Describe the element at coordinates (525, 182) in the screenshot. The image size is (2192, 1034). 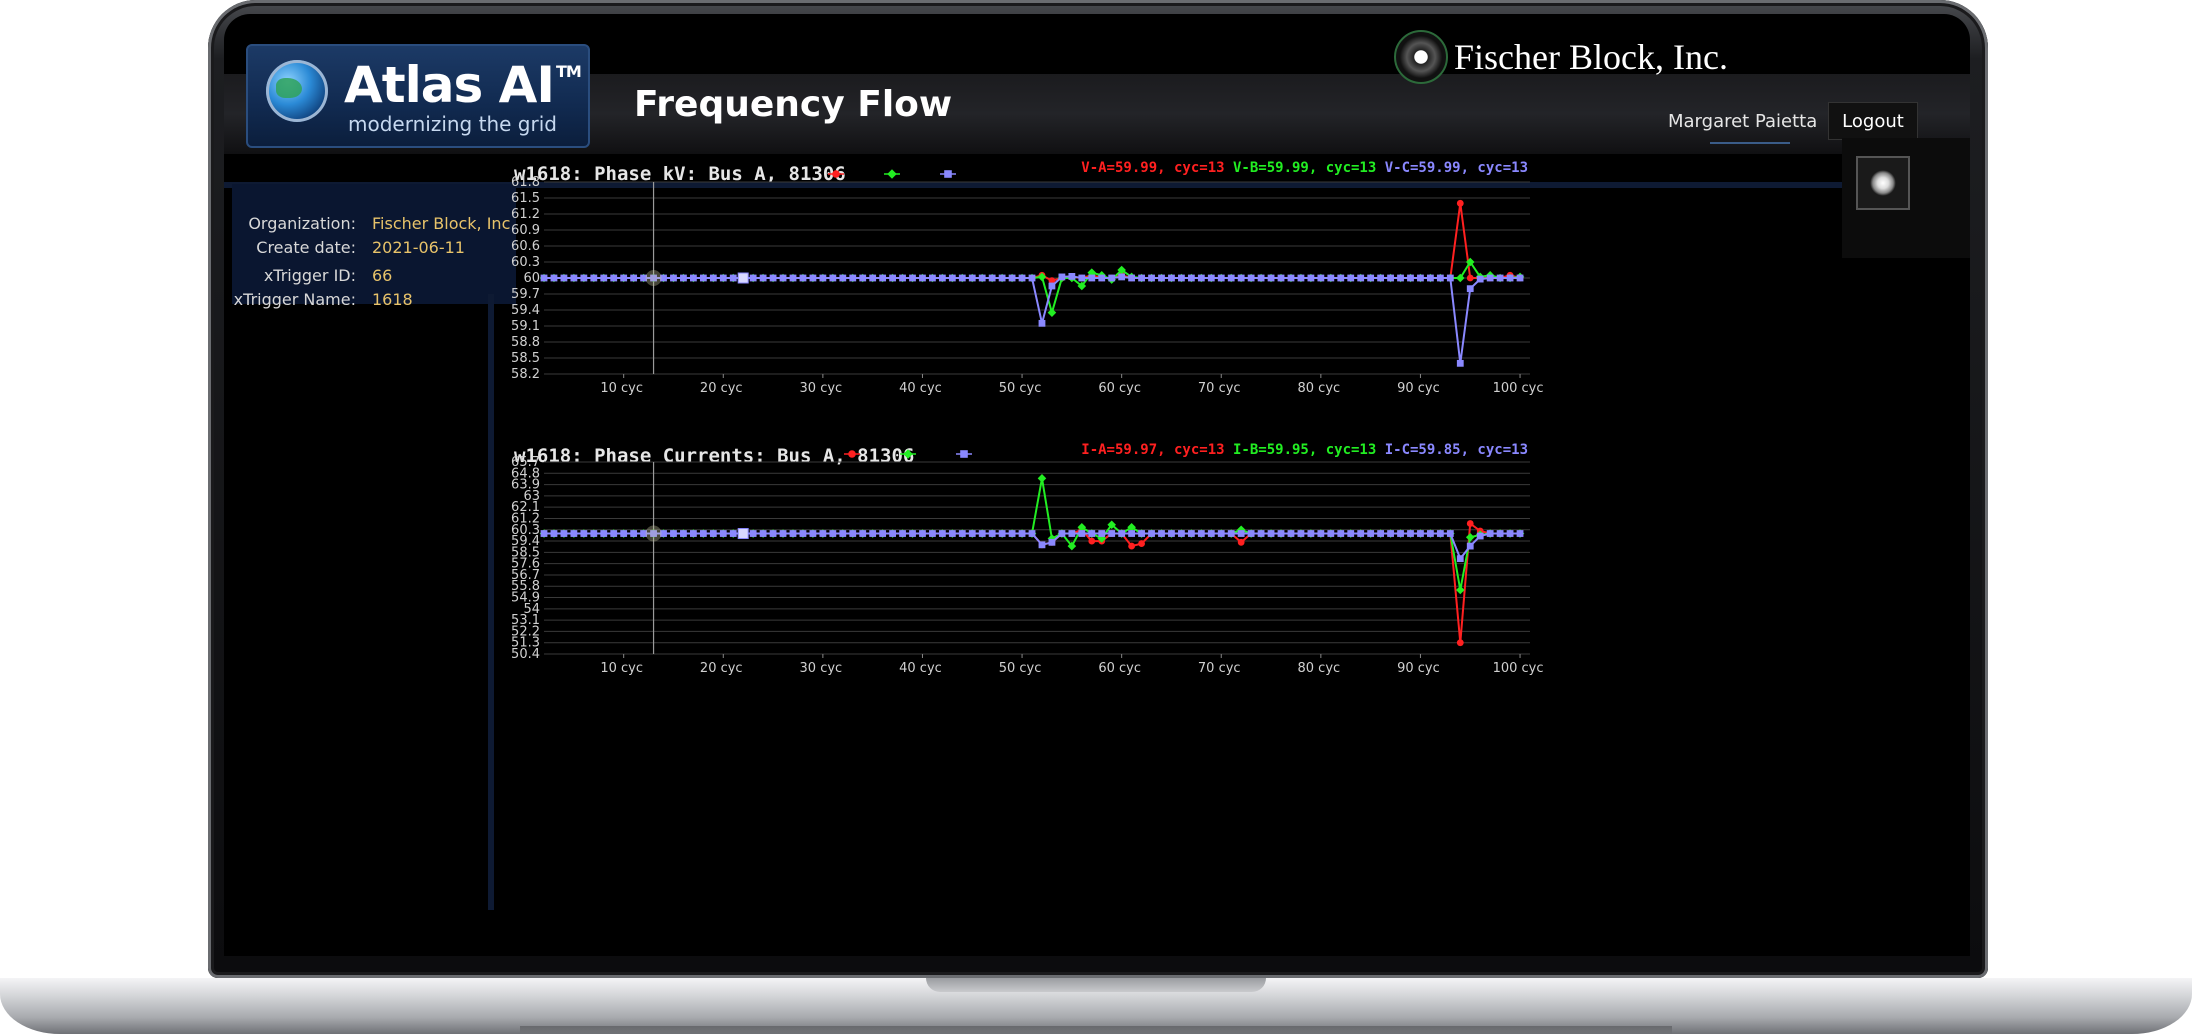
I see `y-tick-label: 61.8` at that location.